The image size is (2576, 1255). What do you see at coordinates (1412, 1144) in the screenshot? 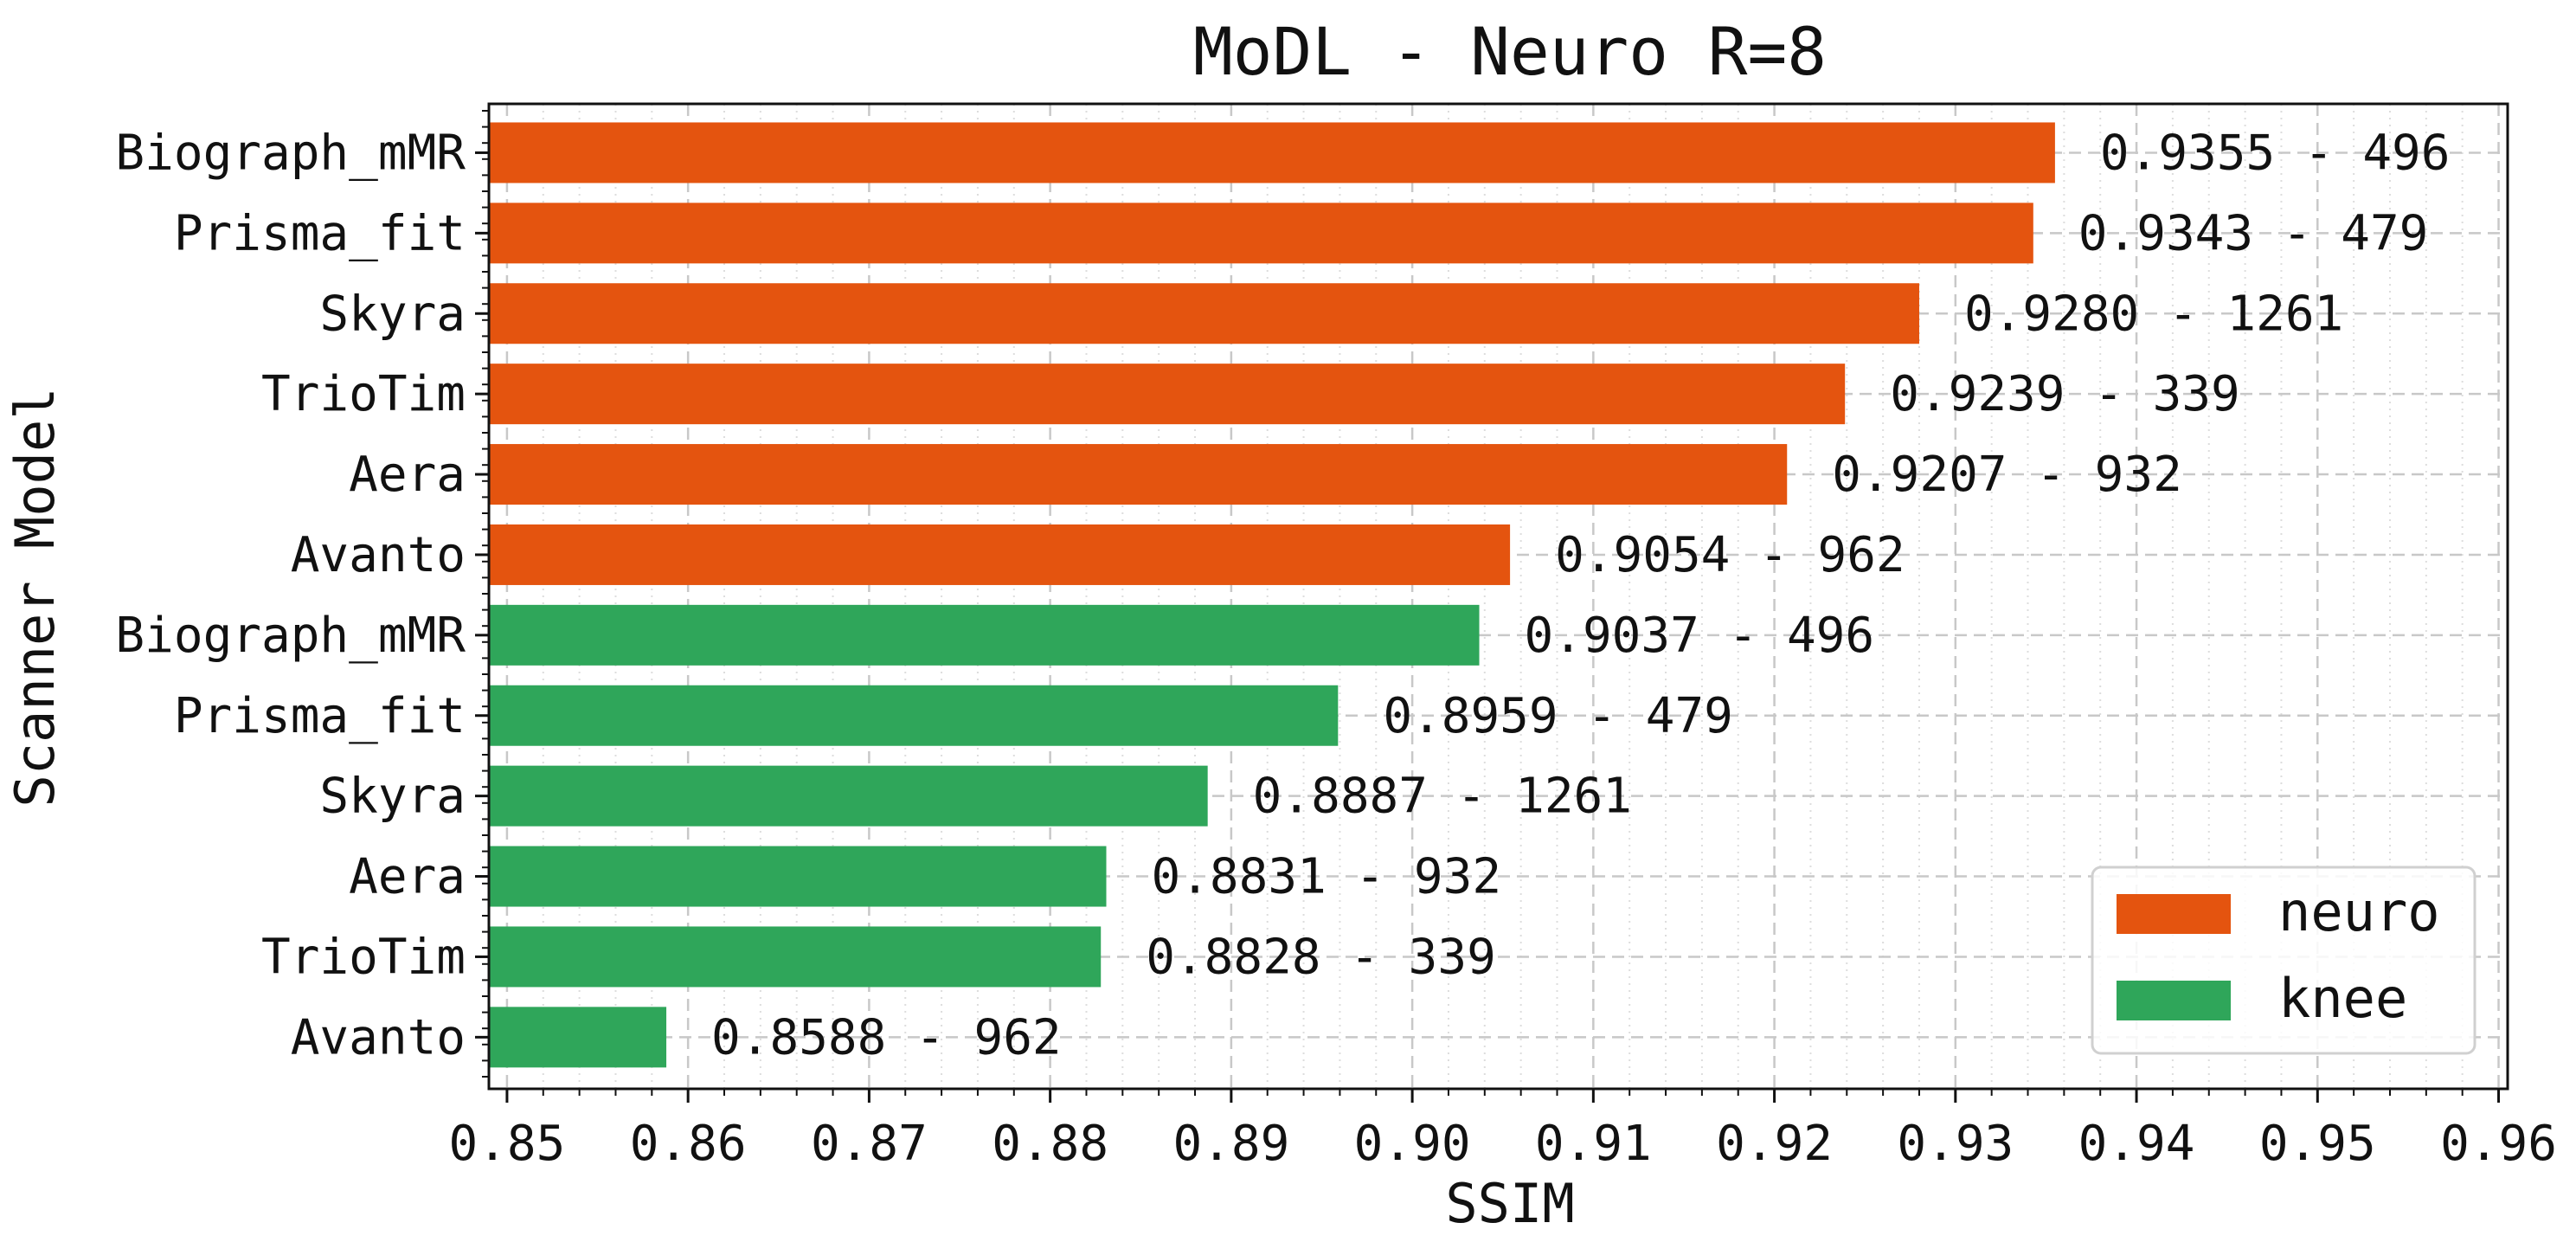
I see `x-tick-label: 0.90` at bounding box center [1412, 1144].